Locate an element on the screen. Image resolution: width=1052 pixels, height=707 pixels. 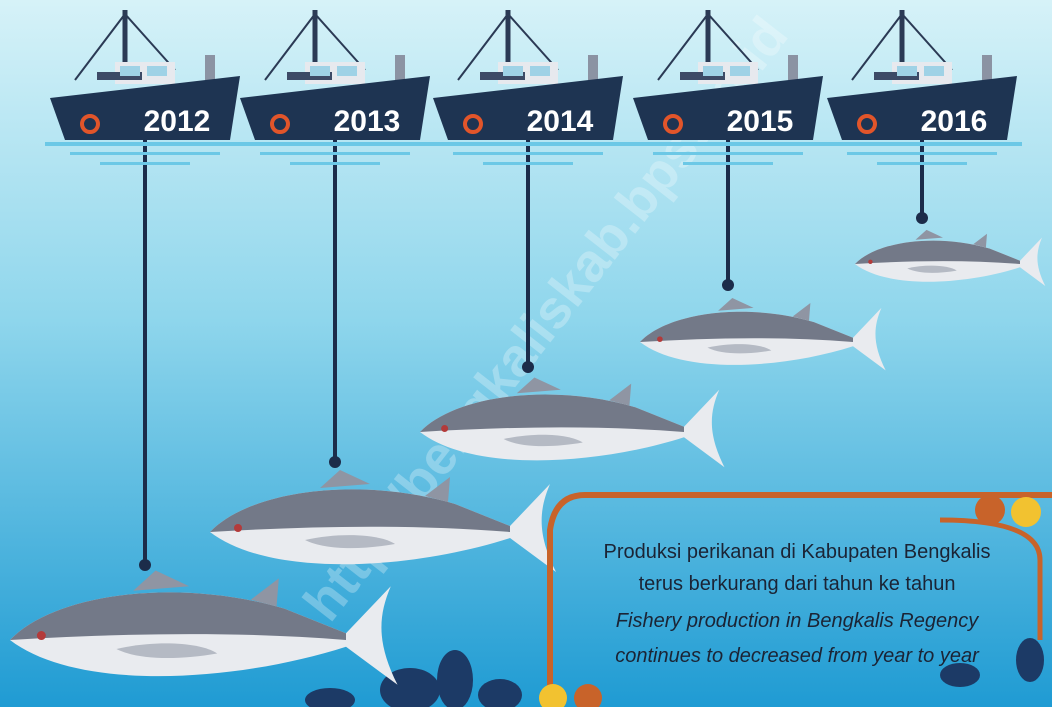
boat: 2016 is located at coordinates (922, 87).